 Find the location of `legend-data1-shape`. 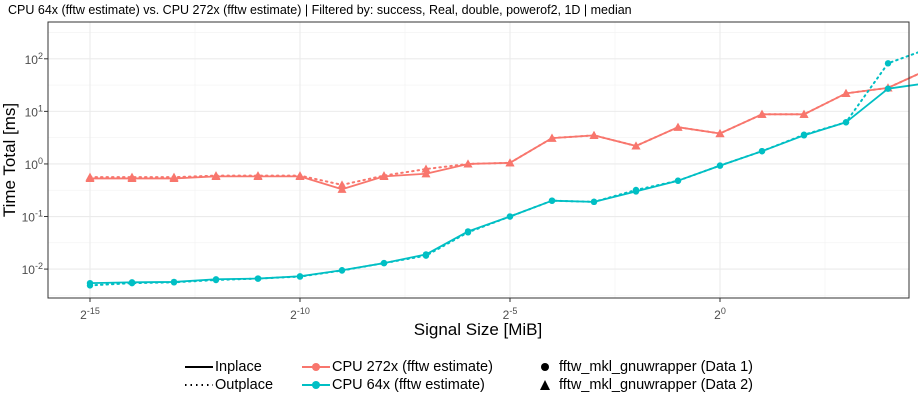

legend-data1-shape is located at coordinates (545, 367).